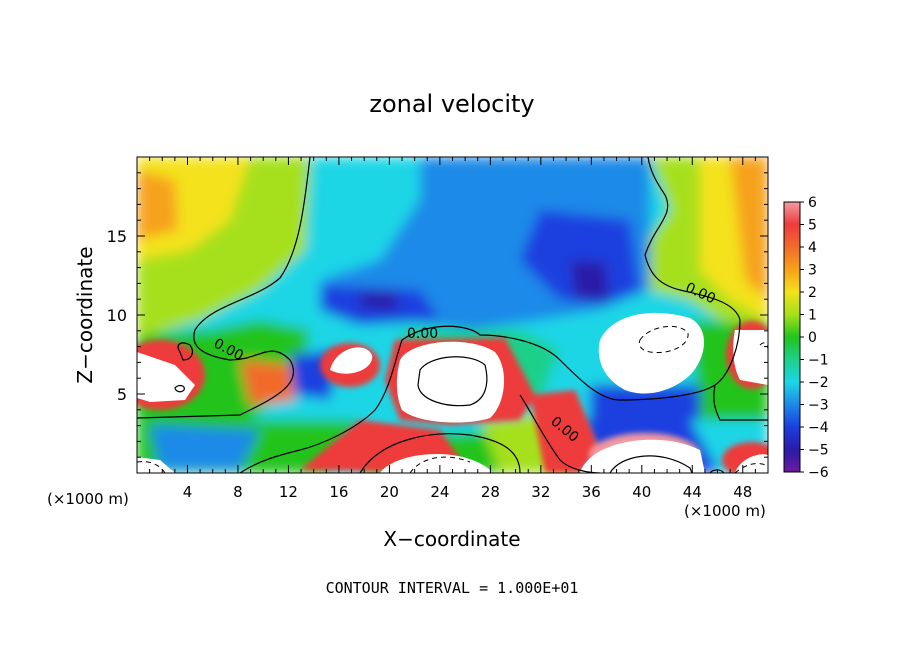 Image resolution: width=904 pixels, height=654 pixels. Describe the element at coordinates (490, 492) in the screenshot. I see `x-tick-label: 28` at that location.